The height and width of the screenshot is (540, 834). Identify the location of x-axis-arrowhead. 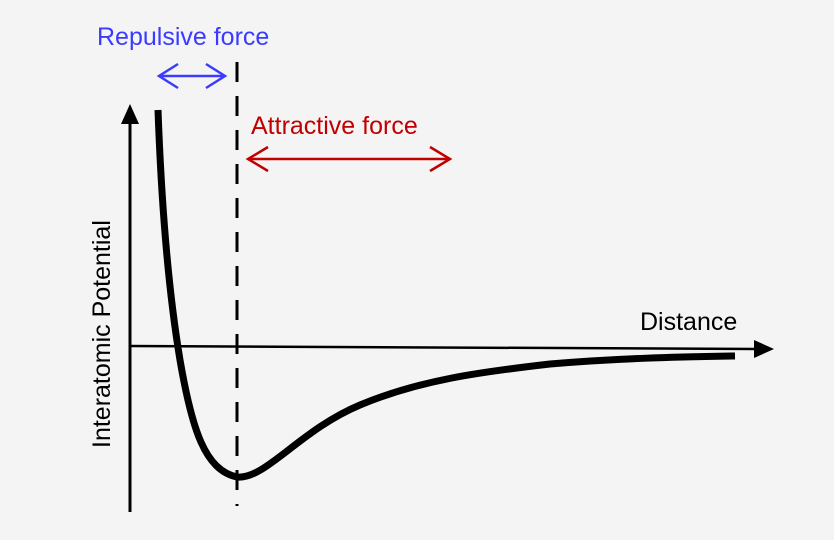
(764, 349).